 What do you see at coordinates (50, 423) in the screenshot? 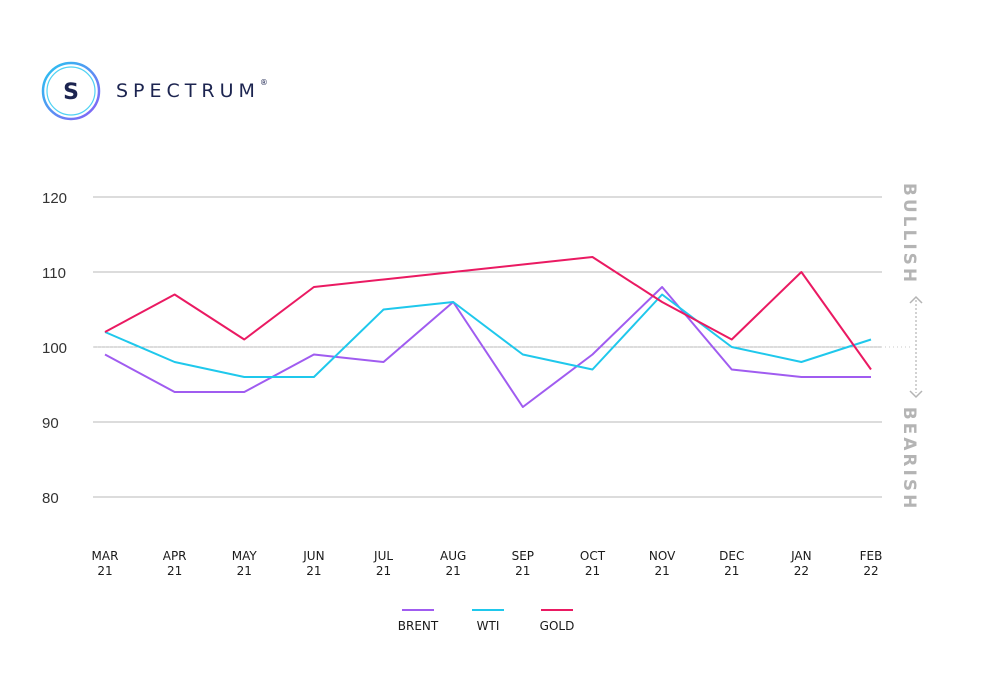
I see `y-tick-label: 90` at bounding box center [50, 423].